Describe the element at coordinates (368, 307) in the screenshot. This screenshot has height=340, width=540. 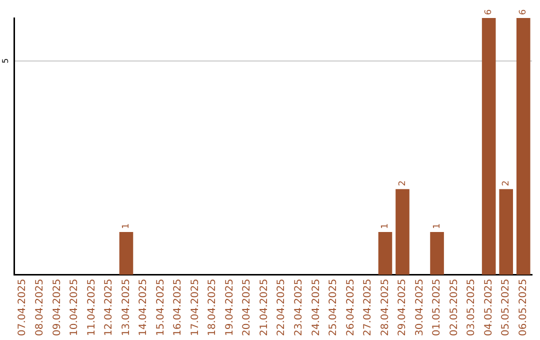
I see `x-tick-label: 27.04.2025` at that location.